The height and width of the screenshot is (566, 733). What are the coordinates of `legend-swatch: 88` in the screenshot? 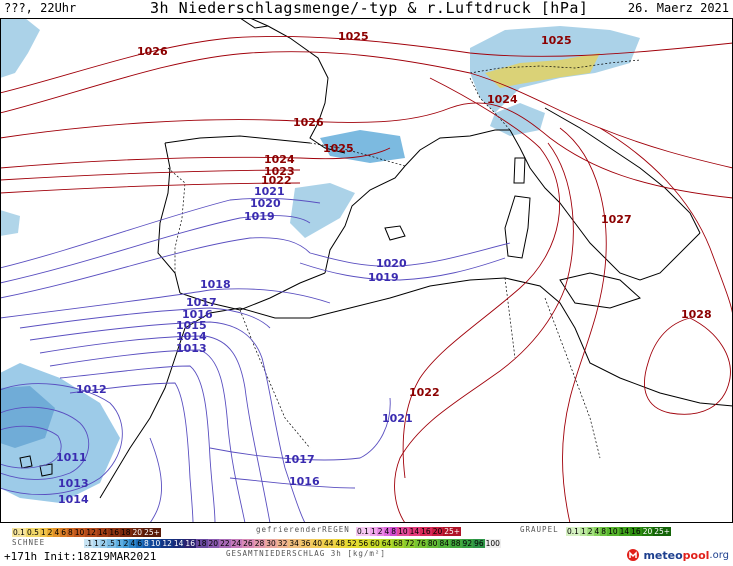 It's located at (456, 543).